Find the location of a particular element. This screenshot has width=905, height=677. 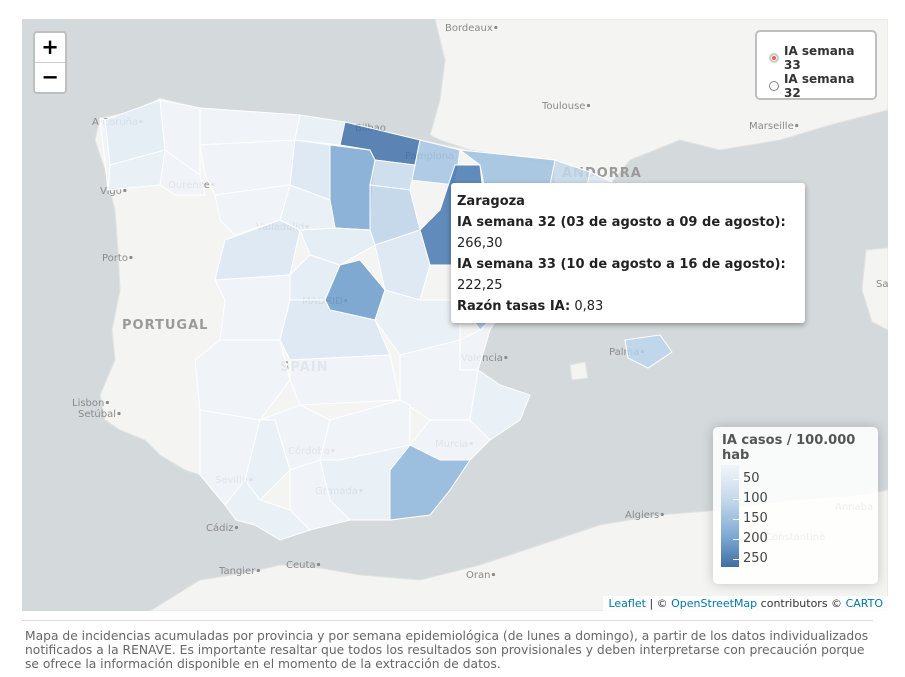

sardinia is located at coordinates (874, 289).